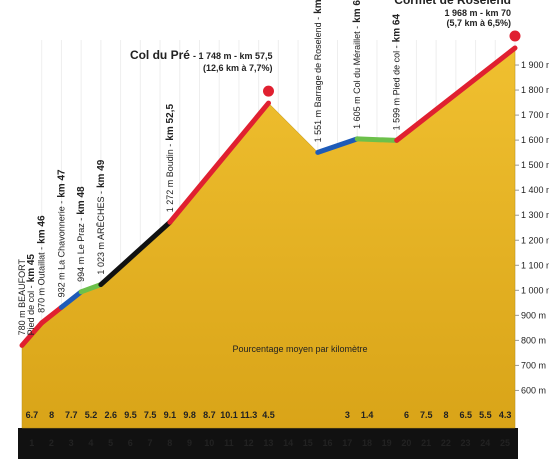 This screenshot has width=549, height=459. Describe the element at coordinates (32, 415) in the screenshot. I see `gradient-label: 6.7` at that location.